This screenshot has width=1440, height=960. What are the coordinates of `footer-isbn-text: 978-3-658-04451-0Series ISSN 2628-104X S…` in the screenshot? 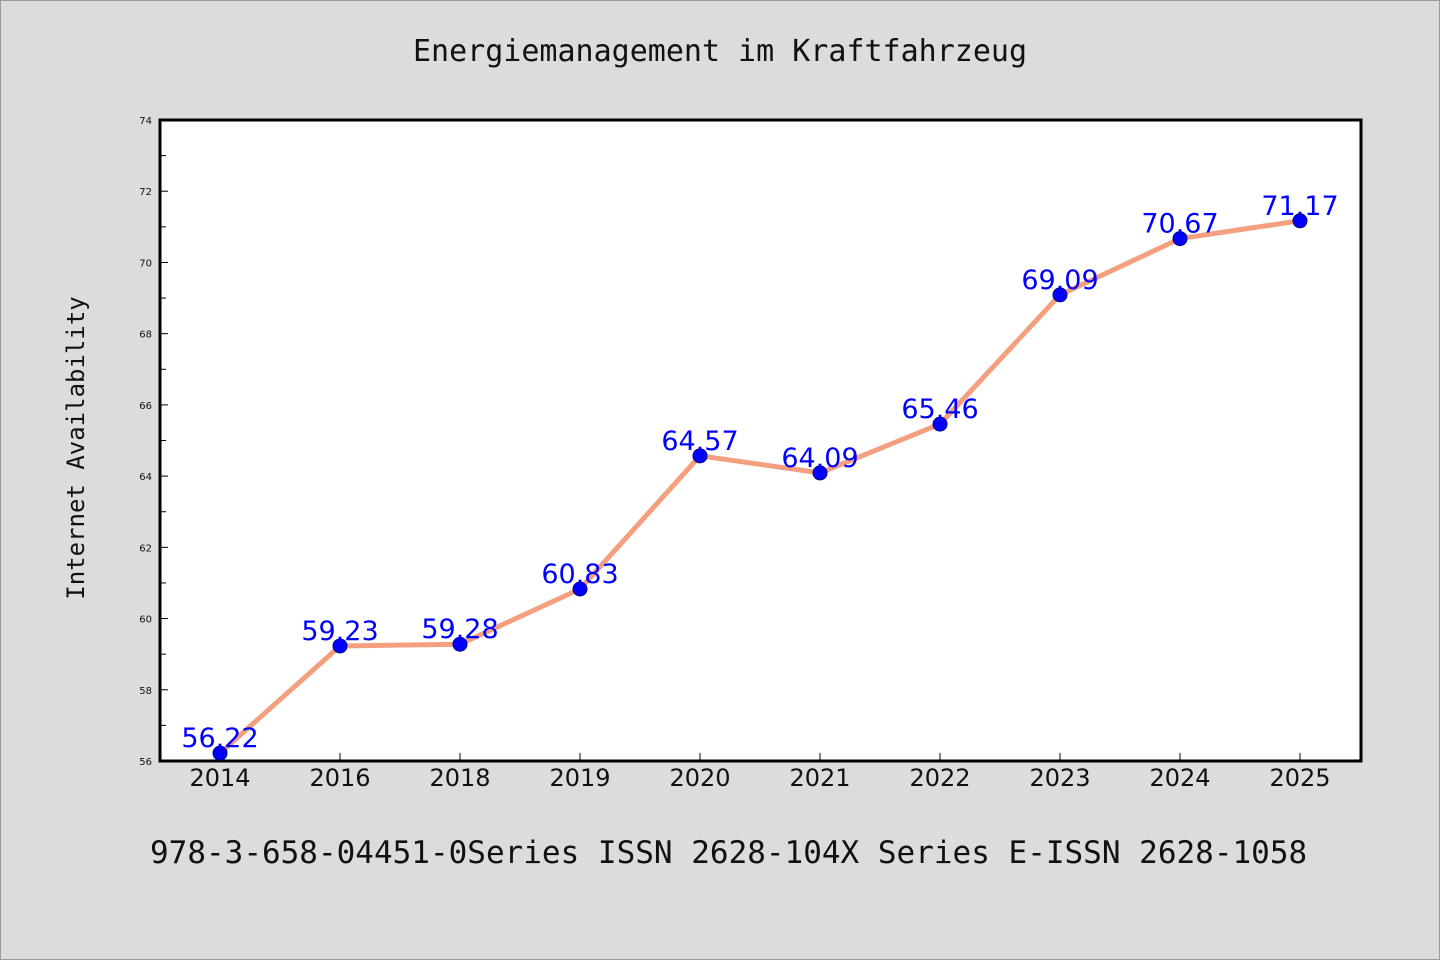 It's located at (729, 853).